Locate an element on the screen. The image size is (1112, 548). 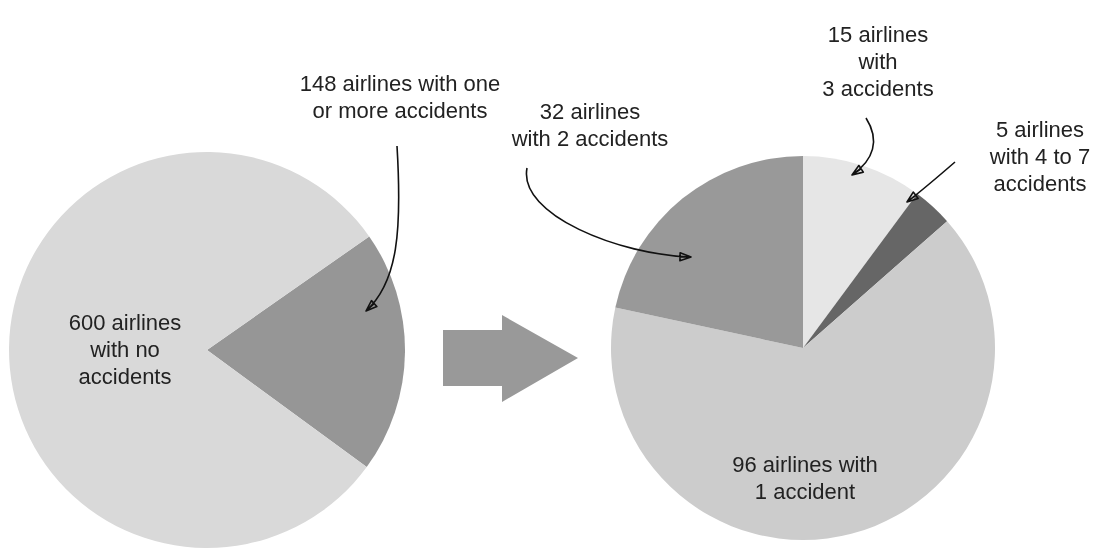
slice-label: 96 airlines with 1 accident is located at coordinates (805, 477).